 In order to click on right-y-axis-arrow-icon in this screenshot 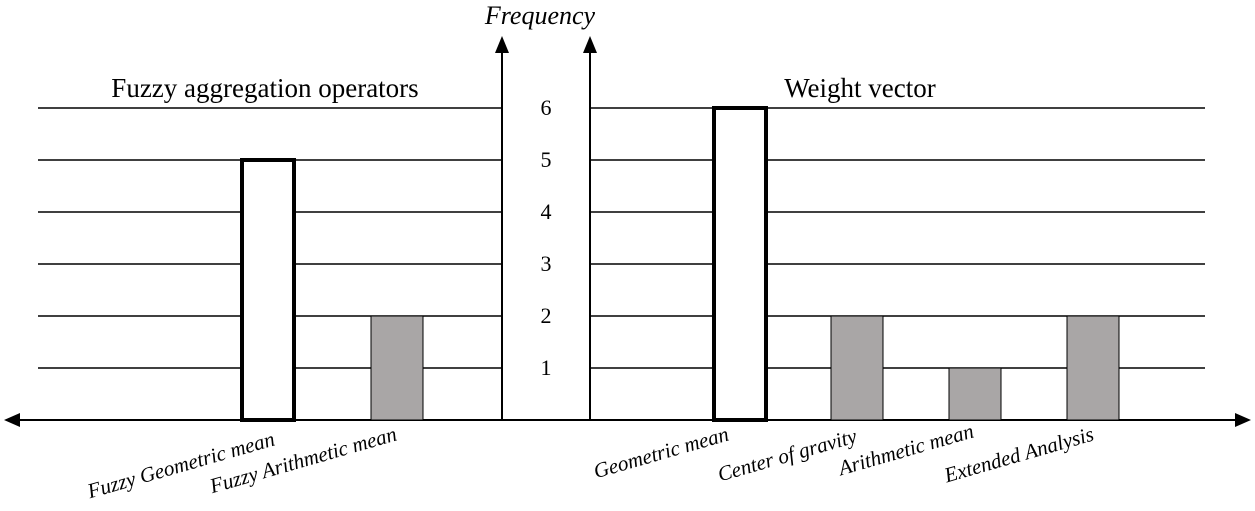, I will do `click(590, 44)`.